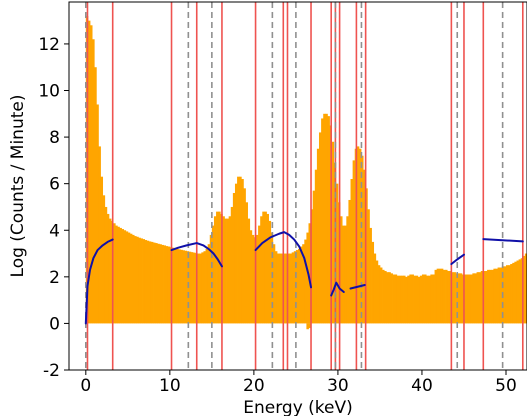 This screenshot has width=527, height=416. Describe the element at coordinates (18, 186) in the screenshot. I see `y-axis-title: Log (Counts / Minute)` at that location.